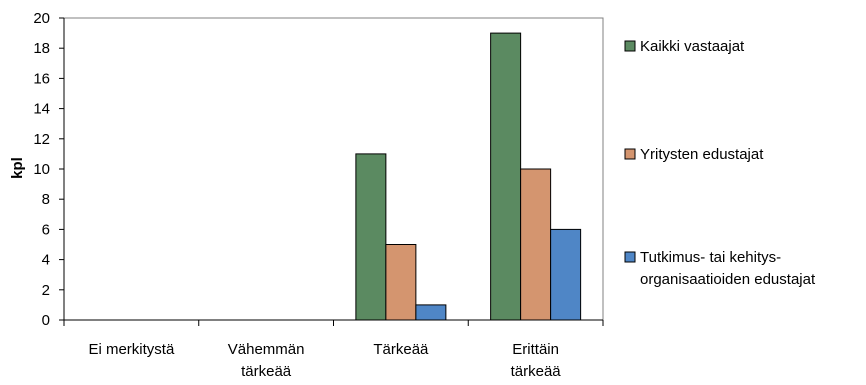 Image resolution: width=866 pixels, height=385 pixels. I want to click on y-tick-label: 0, so click(46, 320).